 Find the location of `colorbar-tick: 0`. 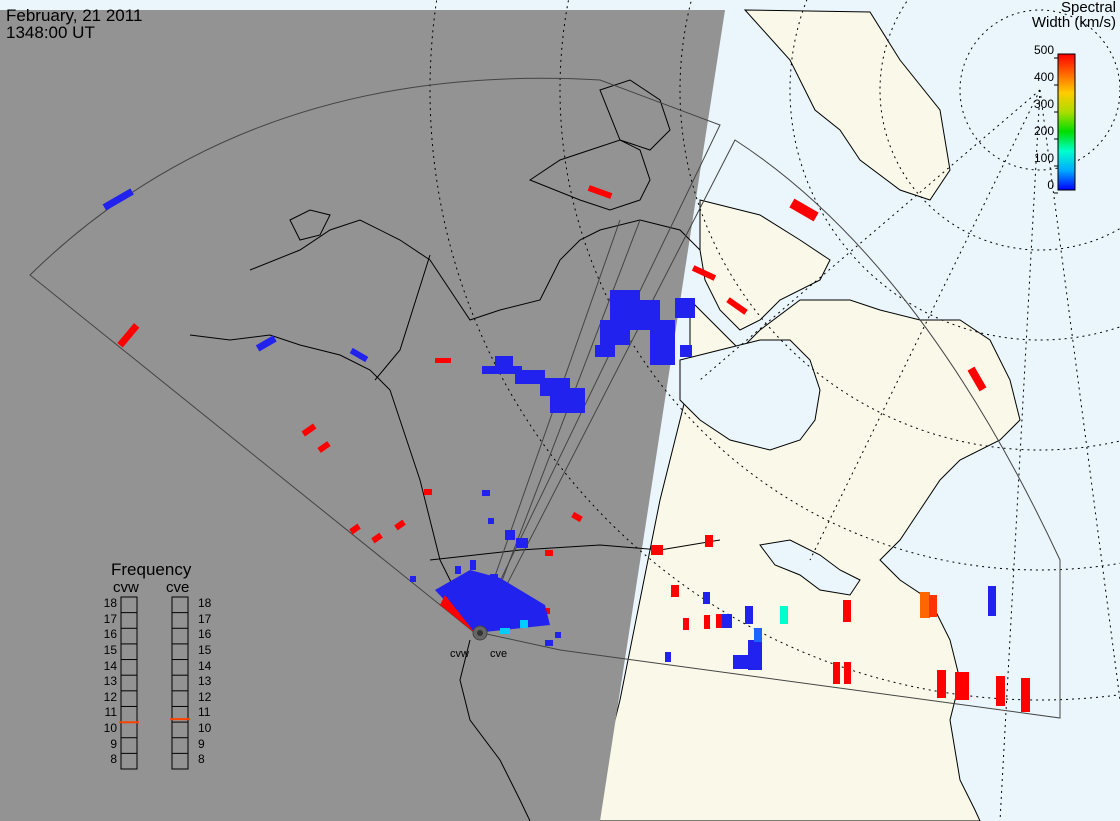

colorbar-tick: 0 is located at coordinates (1050, 185).